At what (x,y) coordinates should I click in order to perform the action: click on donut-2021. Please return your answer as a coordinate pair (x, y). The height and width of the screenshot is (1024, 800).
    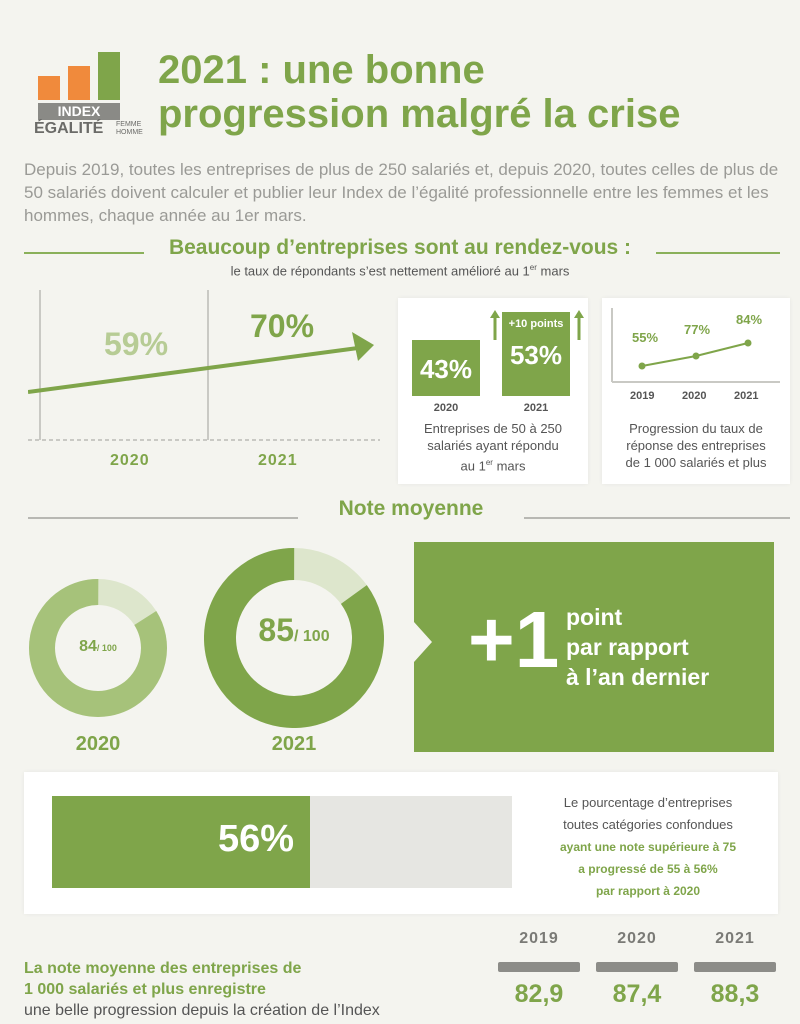
    Looking at the image, I should click on (294, 638).